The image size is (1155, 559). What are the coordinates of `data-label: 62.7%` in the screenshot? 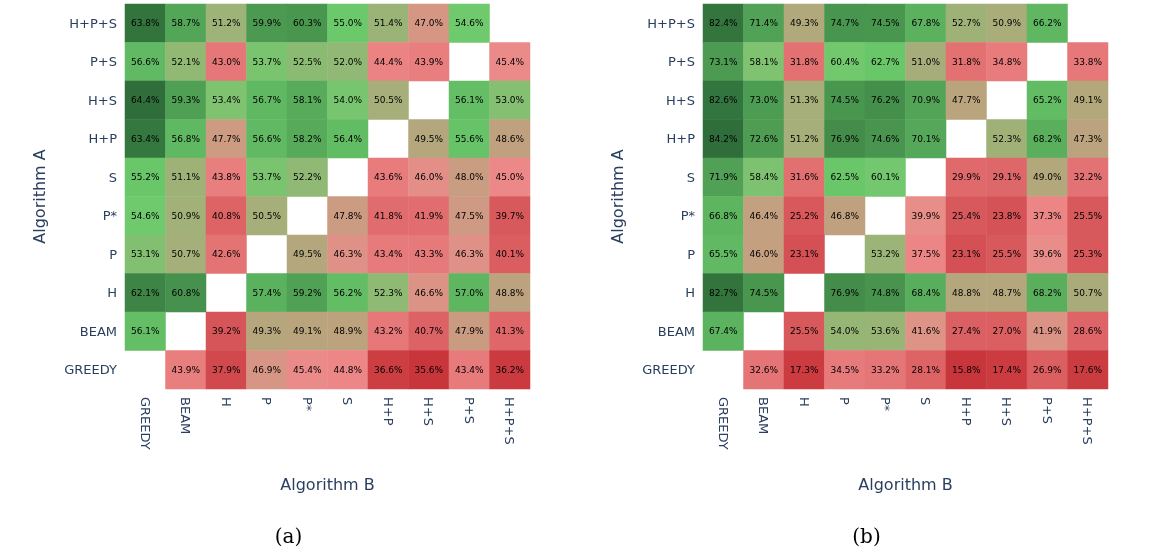 It's located at (885, 61).